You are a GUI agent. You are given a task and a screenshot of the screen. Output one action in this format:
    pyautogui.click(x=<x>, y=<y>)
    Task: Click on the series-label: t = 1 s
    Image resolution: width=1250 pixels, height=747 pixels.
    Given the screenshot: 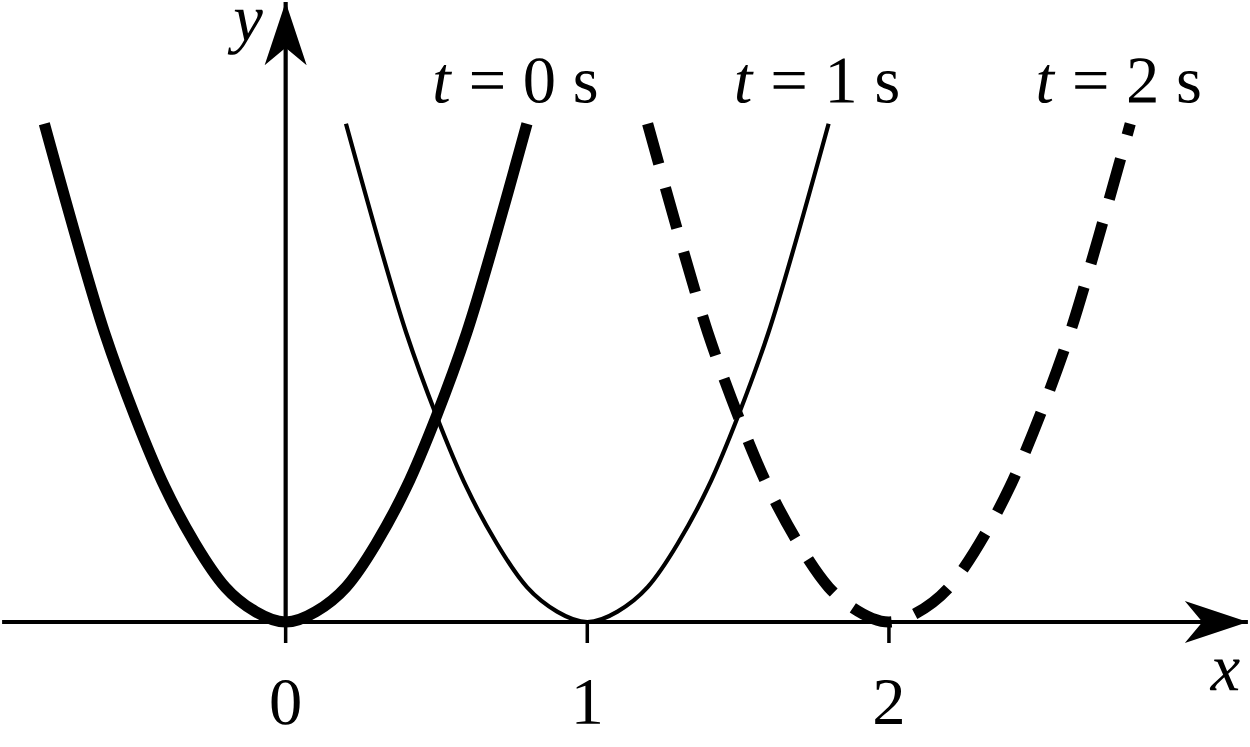 What is the action you would take?
    pyautogui.click(x=817, y=81)
    